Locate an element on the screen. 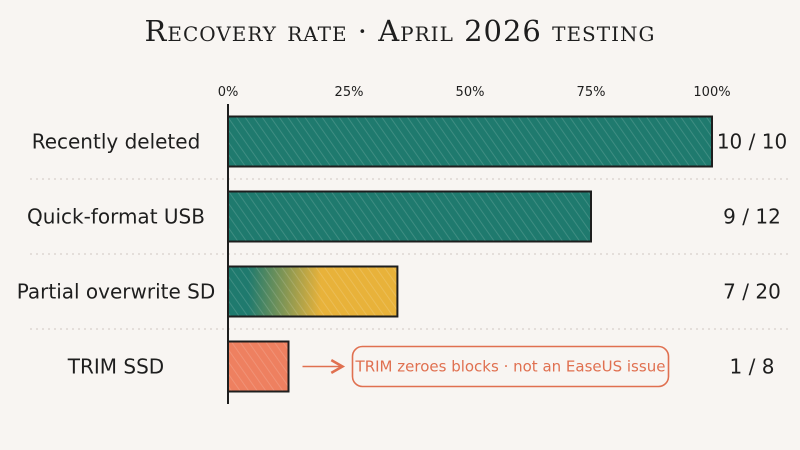 The height and width of the screenshot is (450, 800). value-label: 9 / 12 is located at coordinates (752, 217).